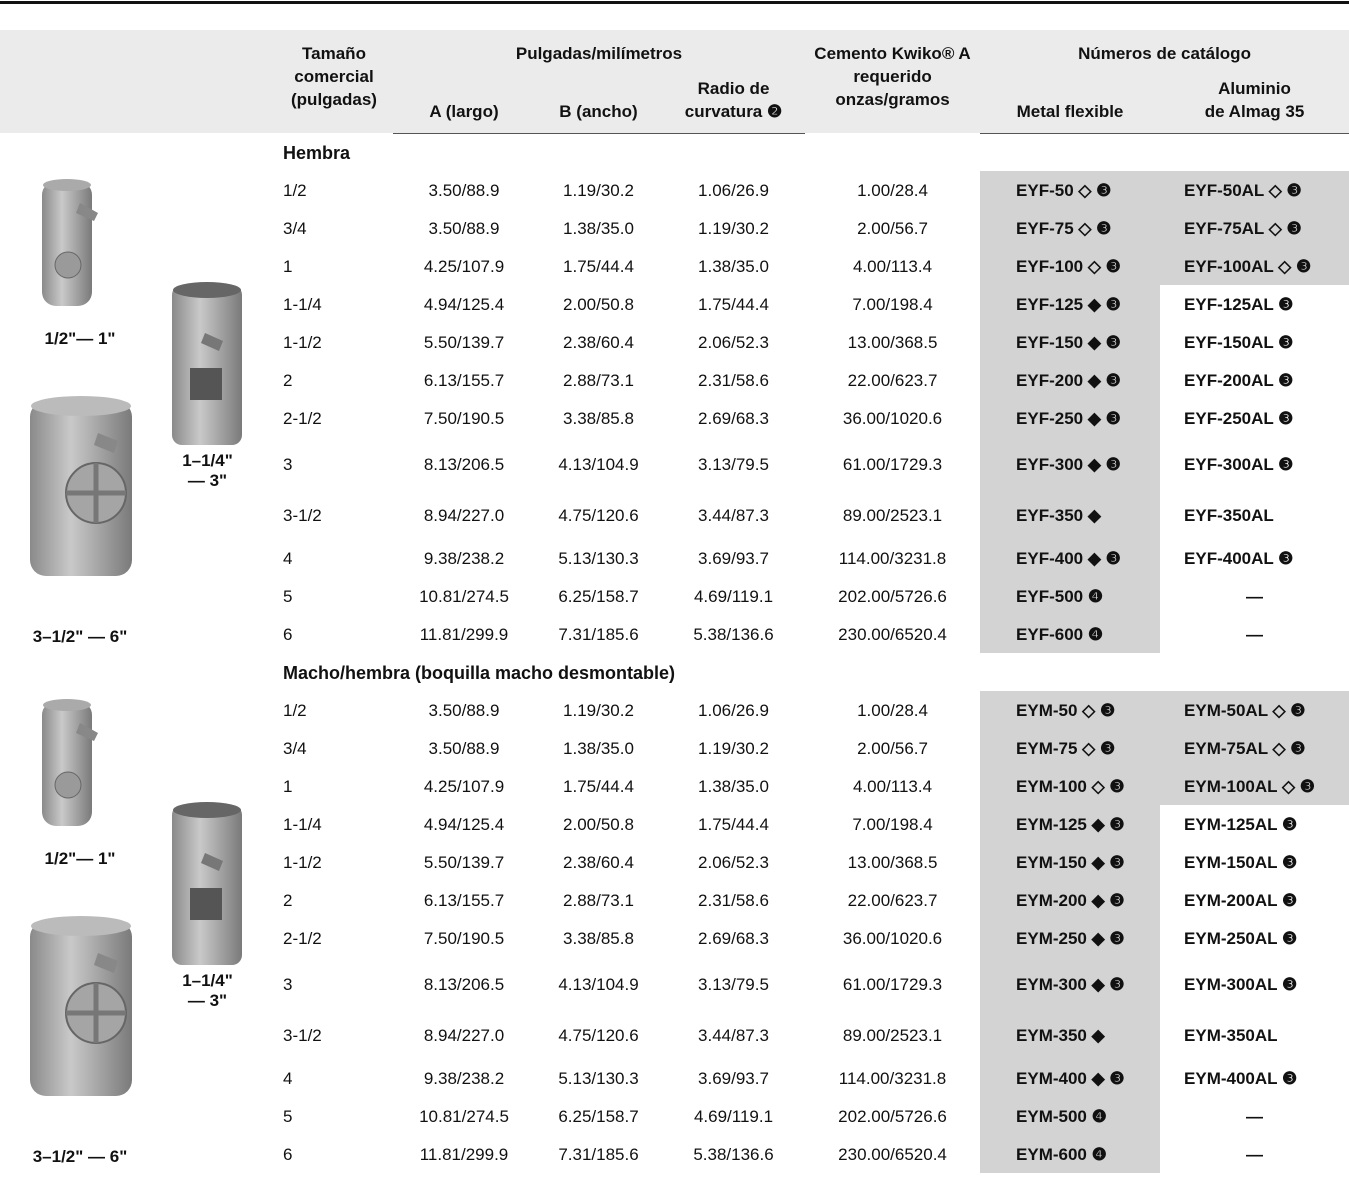  Describe the element at coordinates (302, 938) in the screenshot. I see `size: 2-1/2` at that location.